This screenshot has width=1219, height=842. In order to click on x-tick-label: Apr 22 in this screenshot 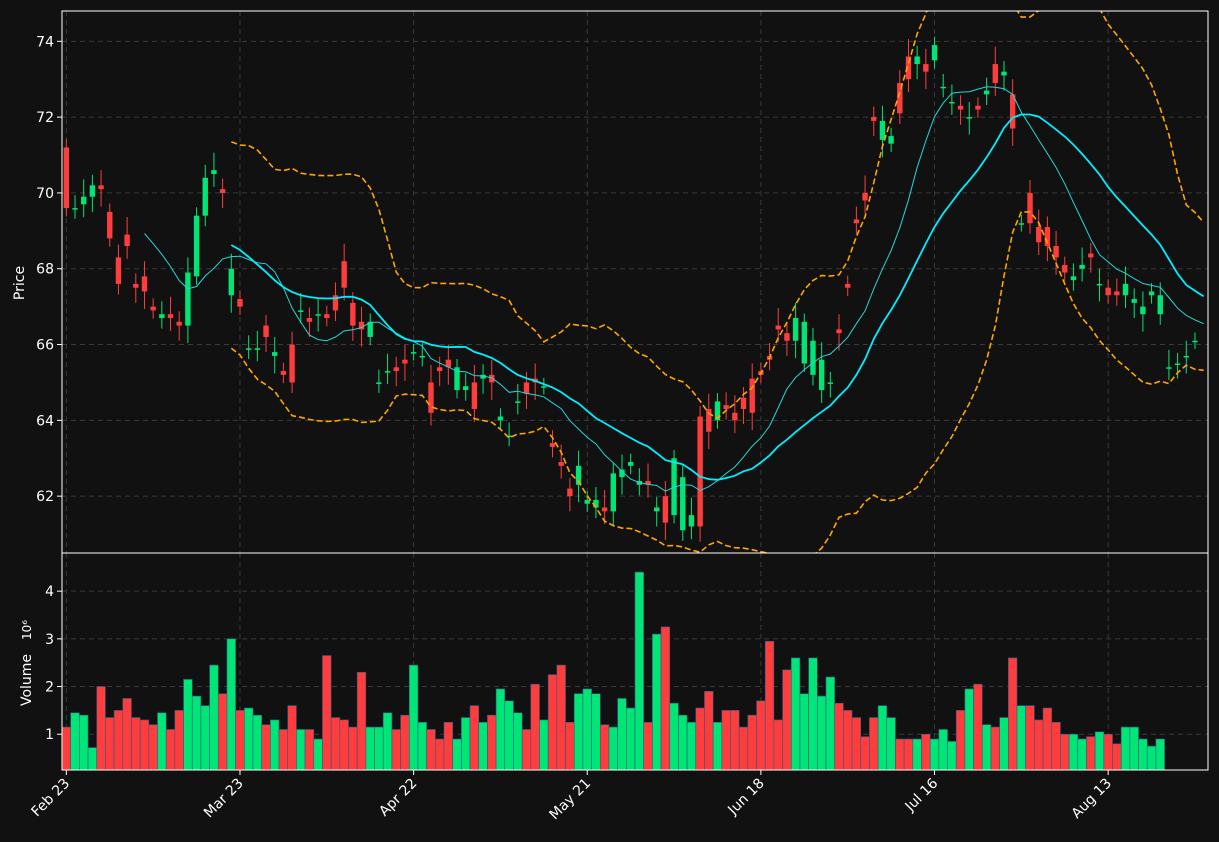, I will do `click(398, 798)`.